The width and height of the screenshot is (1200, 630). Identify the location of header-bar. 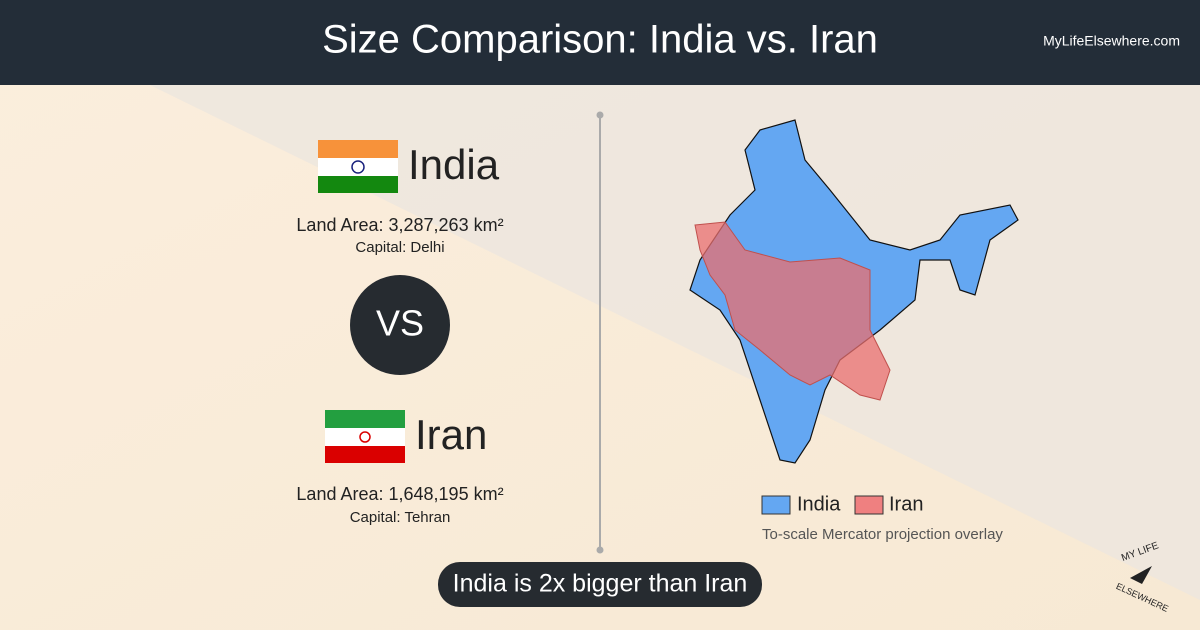
(600, 42).